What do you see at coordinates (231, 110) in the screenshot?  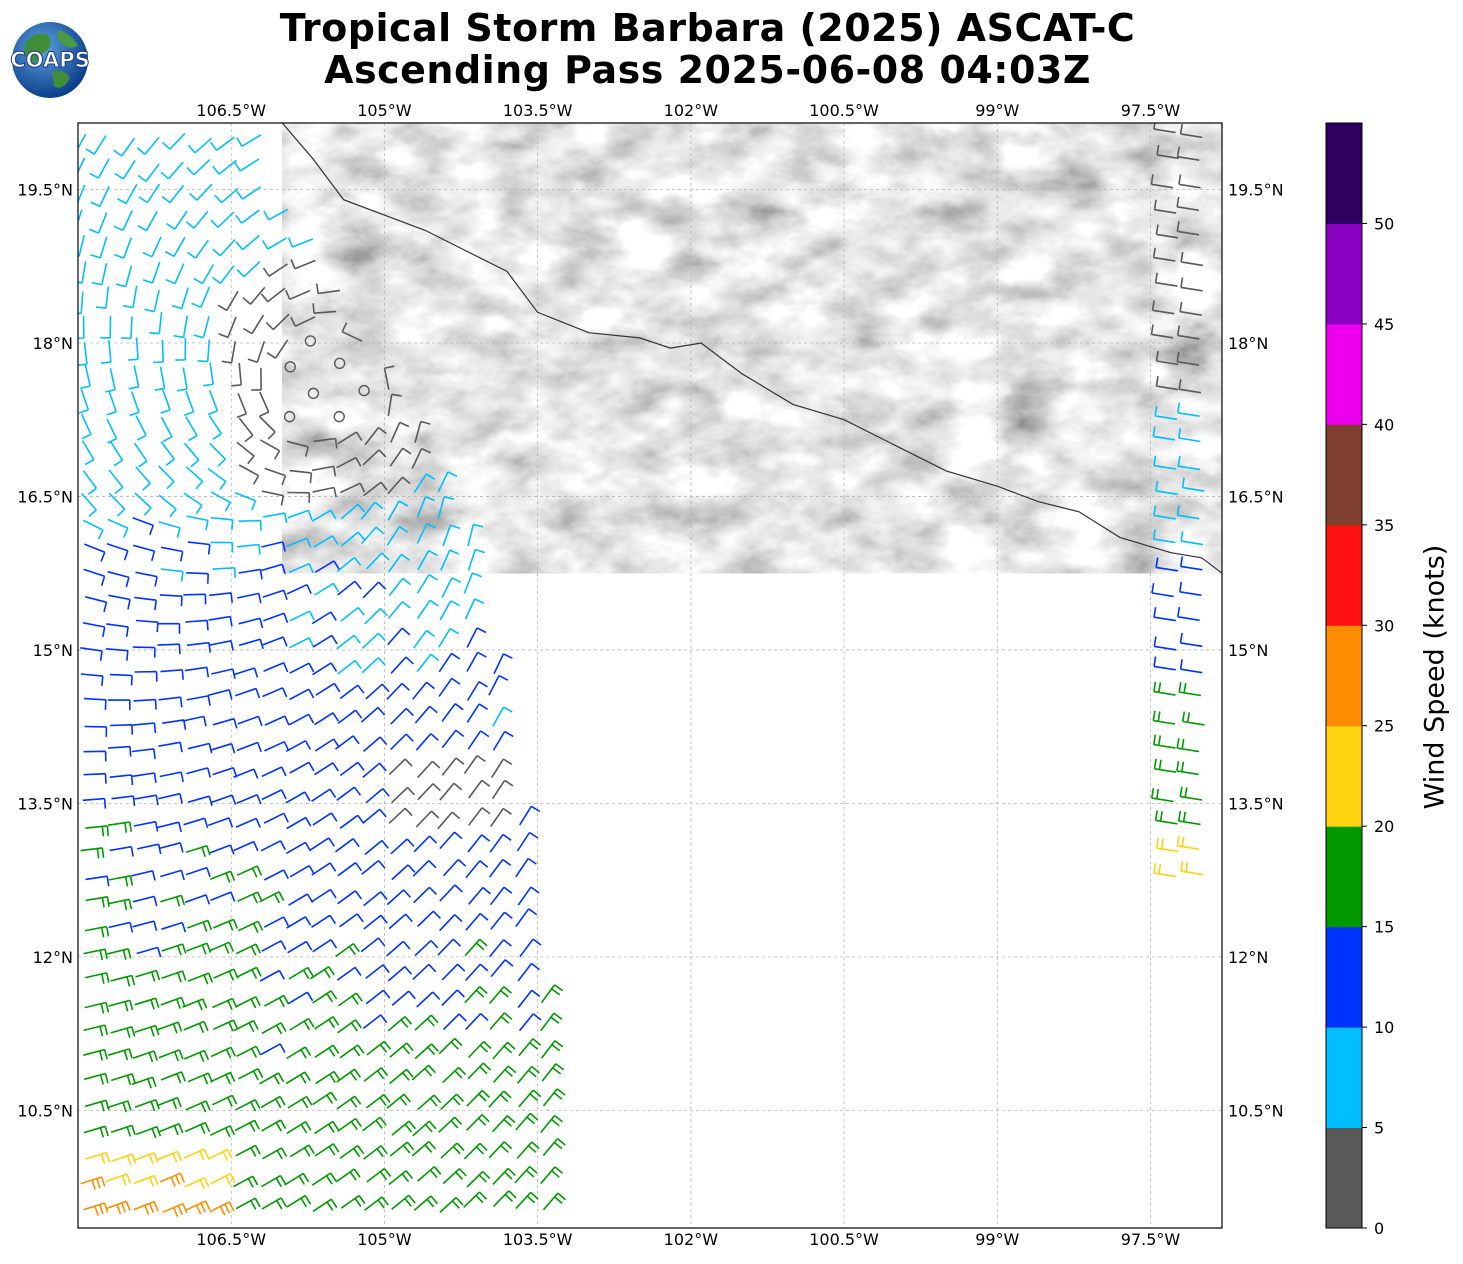 I see `lon-tick-label-top: 106.5°W` at bounding box center [231, 110].